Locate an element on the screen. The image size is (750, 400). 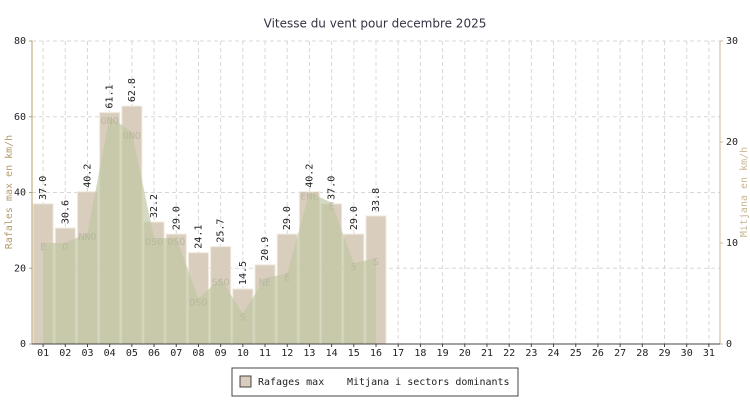
x-tick-label: 16 is located at coordinates (376, 353).